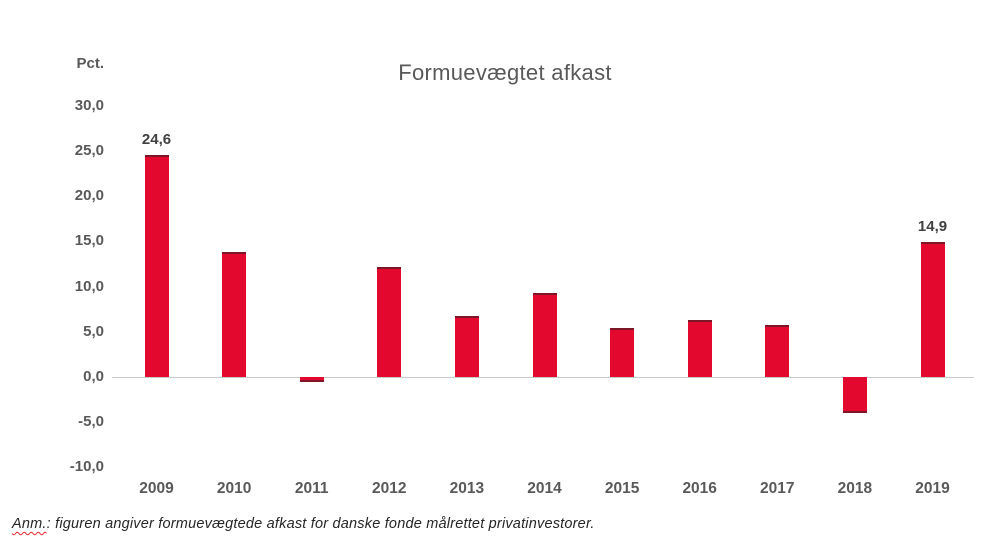 The height and width of the screenshot is (560, 1000). Describe the element at coordinates (466, 346) in the screenshot. I see `bar-2013` at that location.